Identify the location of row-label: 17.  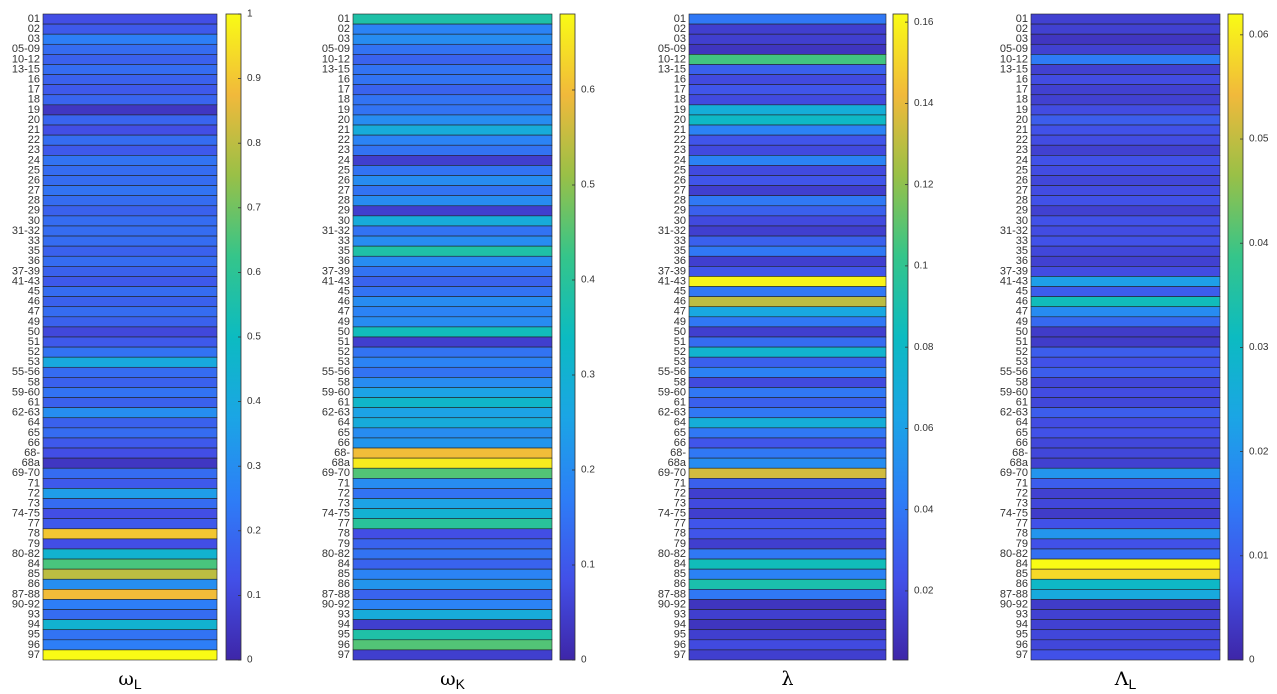
(1022, 90).